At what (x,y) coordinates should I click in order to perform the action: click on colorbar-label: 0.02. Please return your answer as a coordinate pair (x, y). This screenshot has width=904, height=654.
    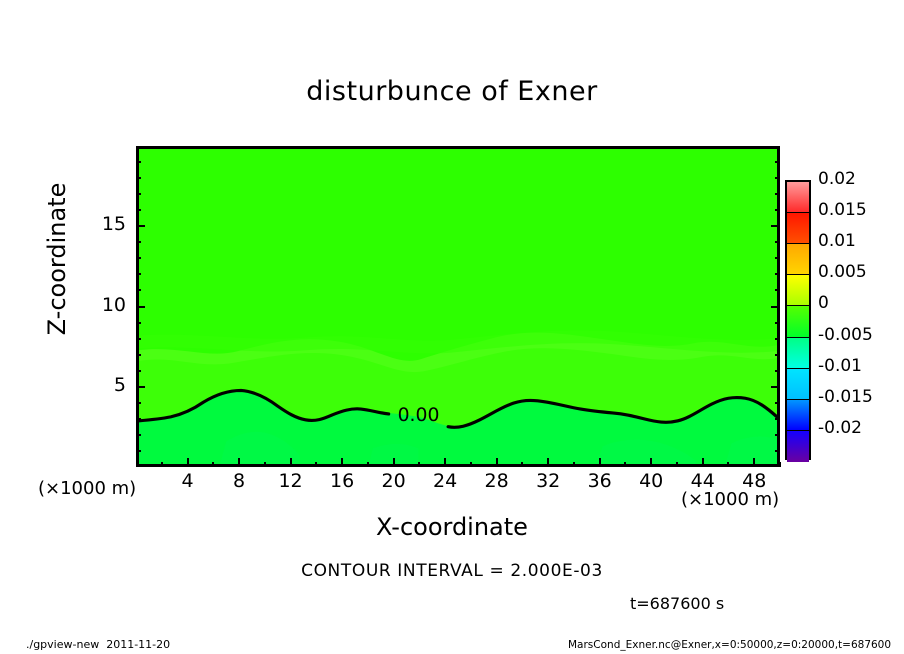
    Looking at the image, I should click on (837, 179).